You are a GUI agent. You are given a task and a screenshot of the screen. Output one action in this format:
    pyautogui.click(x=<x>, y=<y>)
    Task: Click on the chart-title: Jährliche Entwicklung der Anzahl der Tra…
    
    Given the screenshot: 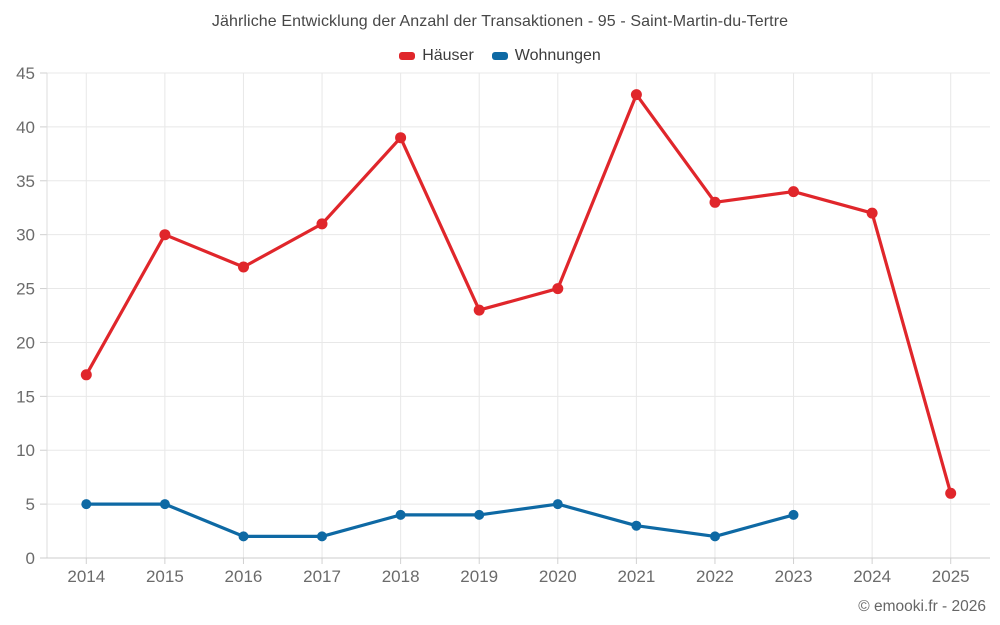 What is the action you would take?
    pyautogui.click(x=500, y=21)
    